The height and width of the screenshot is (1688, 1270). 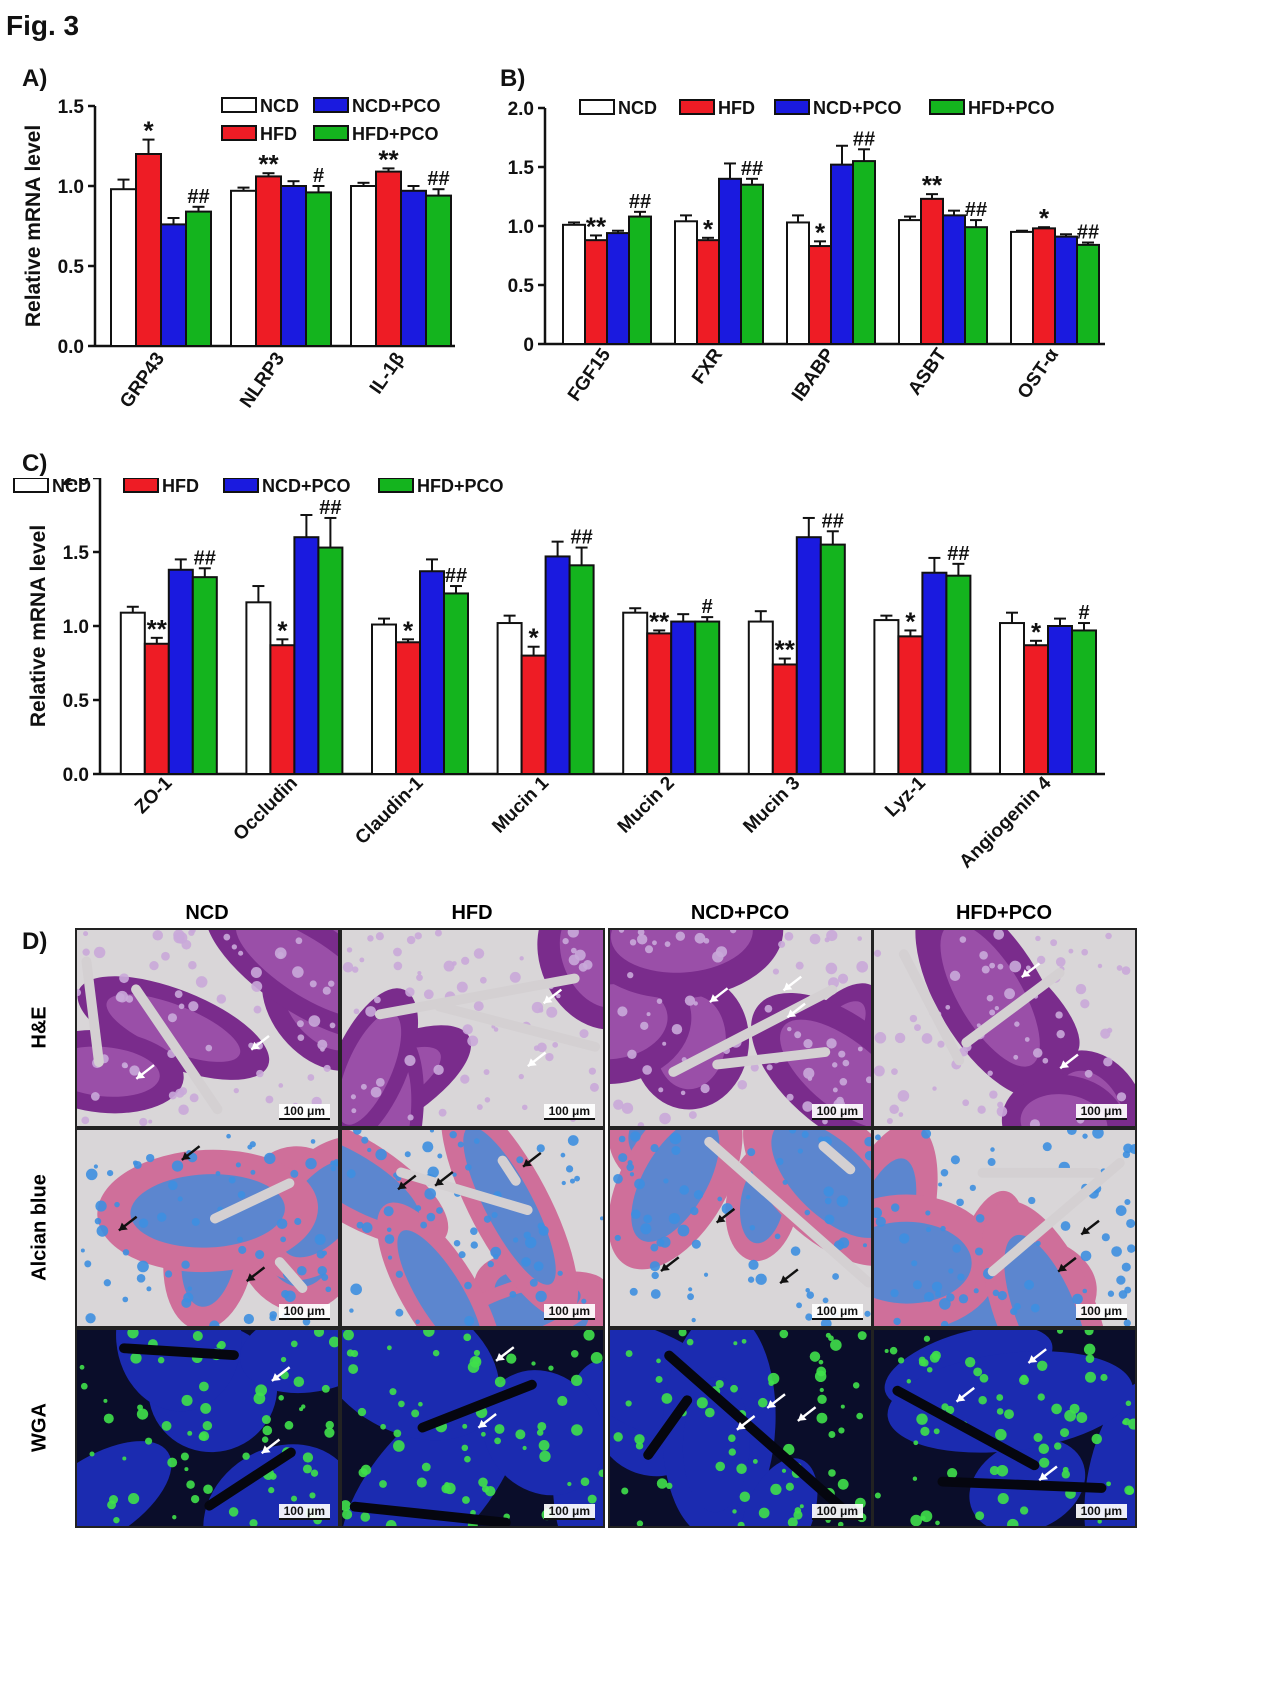 I want to click on y-tick-label: 0.0, so click(x=76, y=775).